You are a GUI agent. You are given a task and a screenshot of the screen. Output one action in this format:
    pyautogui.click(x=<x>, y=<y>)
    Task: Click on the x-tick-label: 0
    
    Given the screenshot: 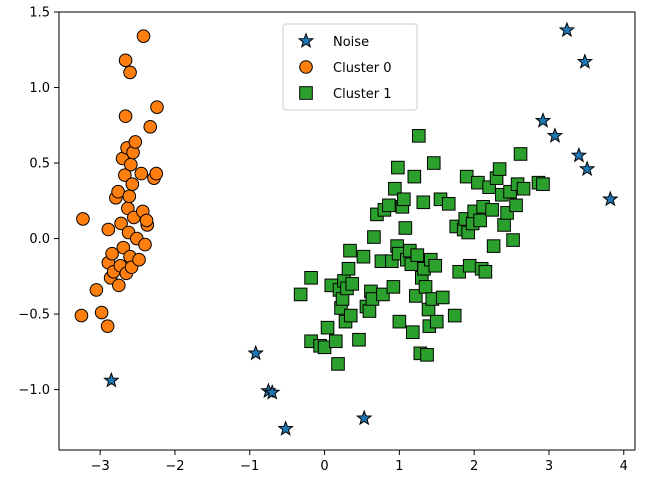 What is the action you would take?
    pyautogui.click(x=324, y=466)
    